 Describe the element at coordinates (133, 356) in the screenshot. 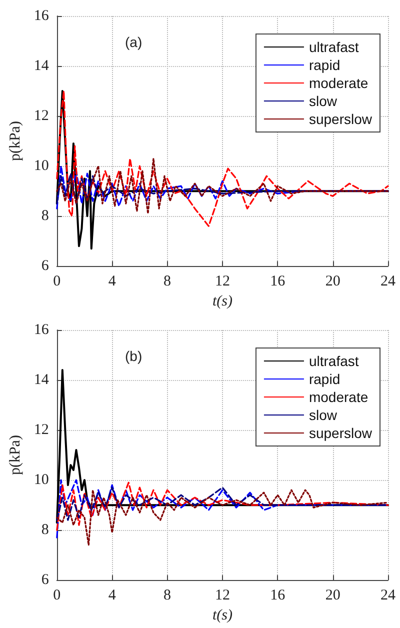

I see `text: (b)` at that location.